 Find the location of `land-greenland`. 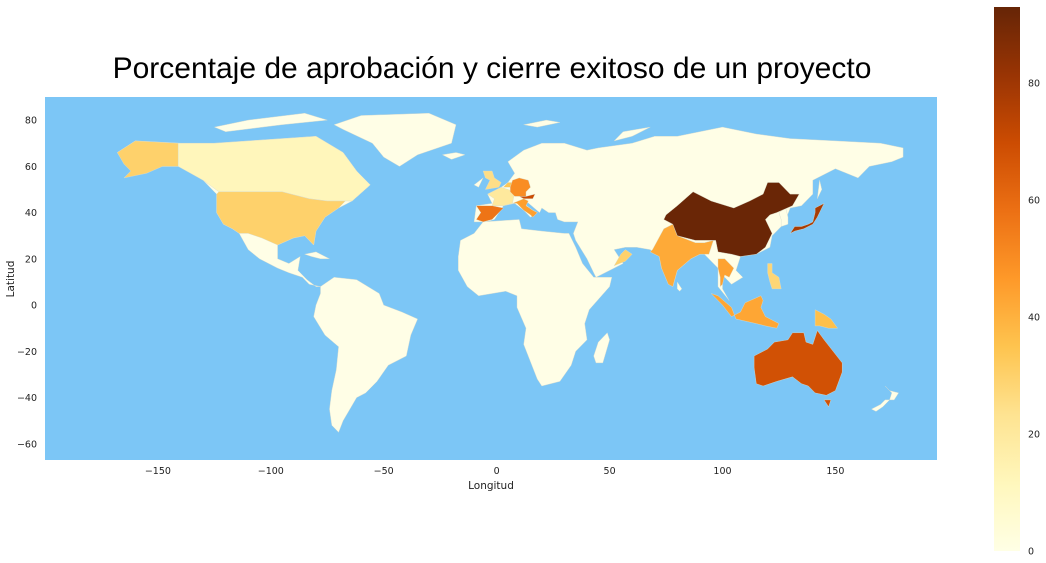

land-greenland is located at coordinates (395, 139).